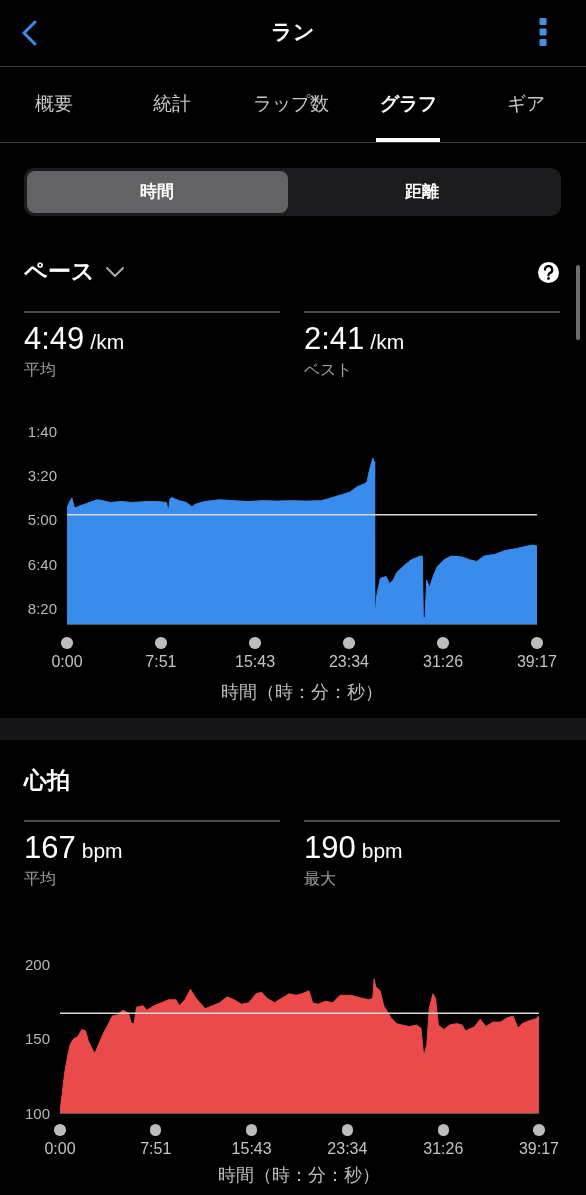 Image resolution: width=586 pixels, height=1195 pixels. I want to click on y-tick-label: 1:40, so click(42, 431).